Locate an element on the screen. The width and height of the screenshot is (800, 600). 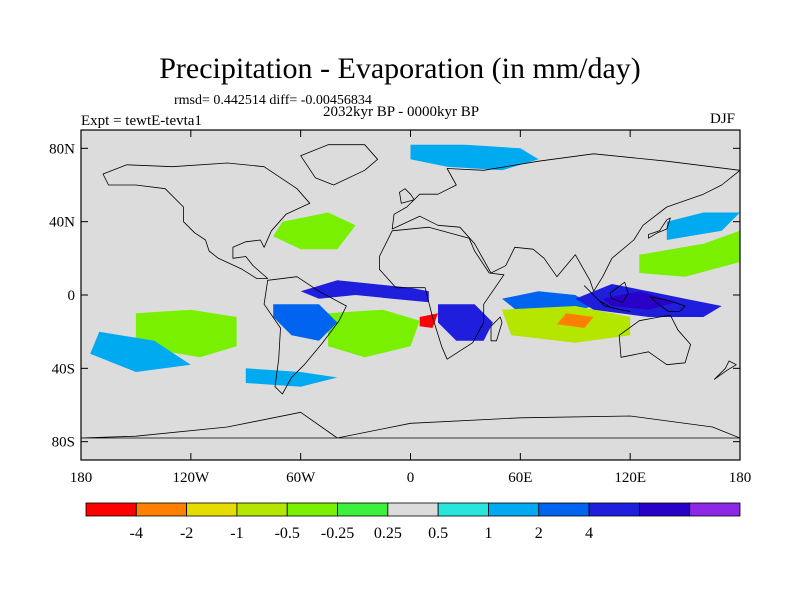
experiment-label: Expt = tewtE-tevta1 is located at coordinates (141, 121).